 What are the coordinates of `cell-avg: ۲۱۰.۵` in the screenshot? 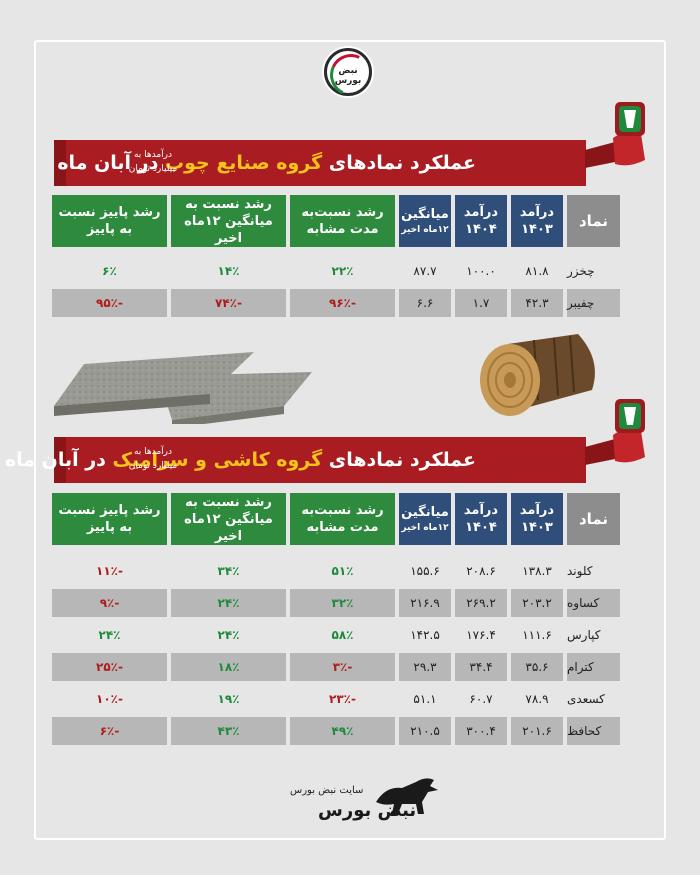 It's located at (425, 731).